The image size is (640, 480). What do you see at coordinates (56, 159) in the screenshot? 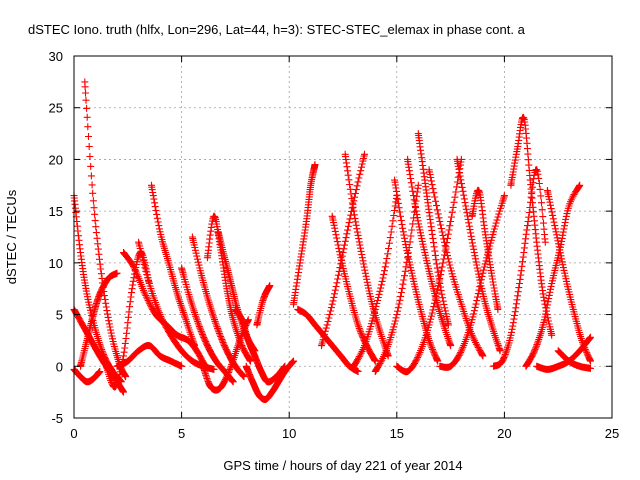
I see `y-tick-label: 20` at bounding box center [56, 159].